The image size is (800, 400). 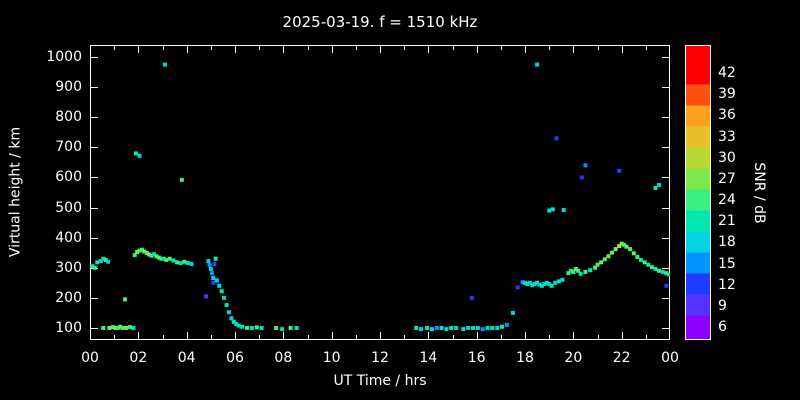 I want to click on colorbar, so click(x=698, y=192).